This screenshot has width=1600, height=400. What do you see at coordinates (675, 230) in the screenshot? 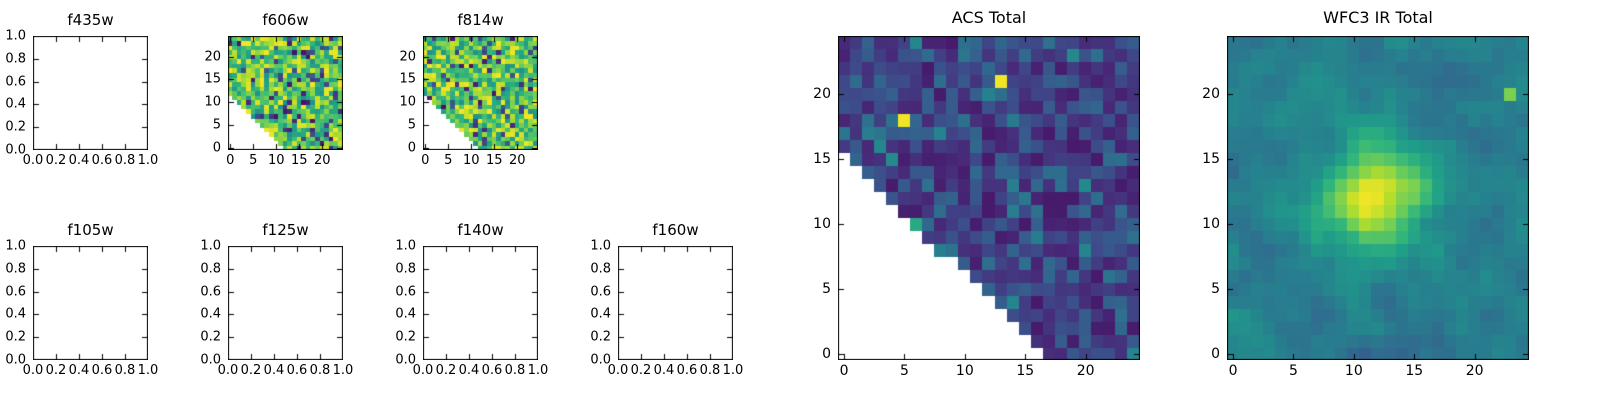
I see `subplot-title-f160w: f160w` at bounding box center [675, 230].